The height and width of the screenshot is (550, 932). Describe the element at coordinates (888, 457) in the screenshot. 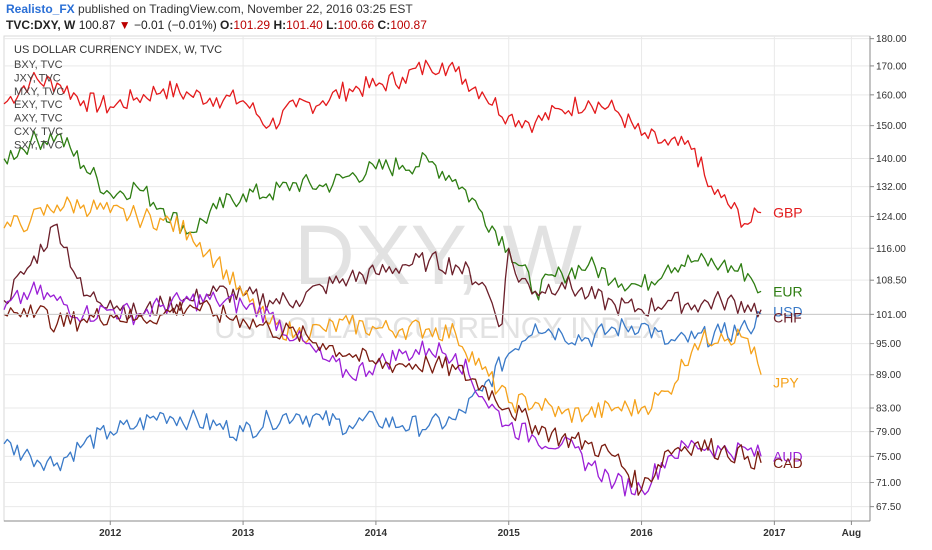

I see `y-tick-label: 75.00` at that location.